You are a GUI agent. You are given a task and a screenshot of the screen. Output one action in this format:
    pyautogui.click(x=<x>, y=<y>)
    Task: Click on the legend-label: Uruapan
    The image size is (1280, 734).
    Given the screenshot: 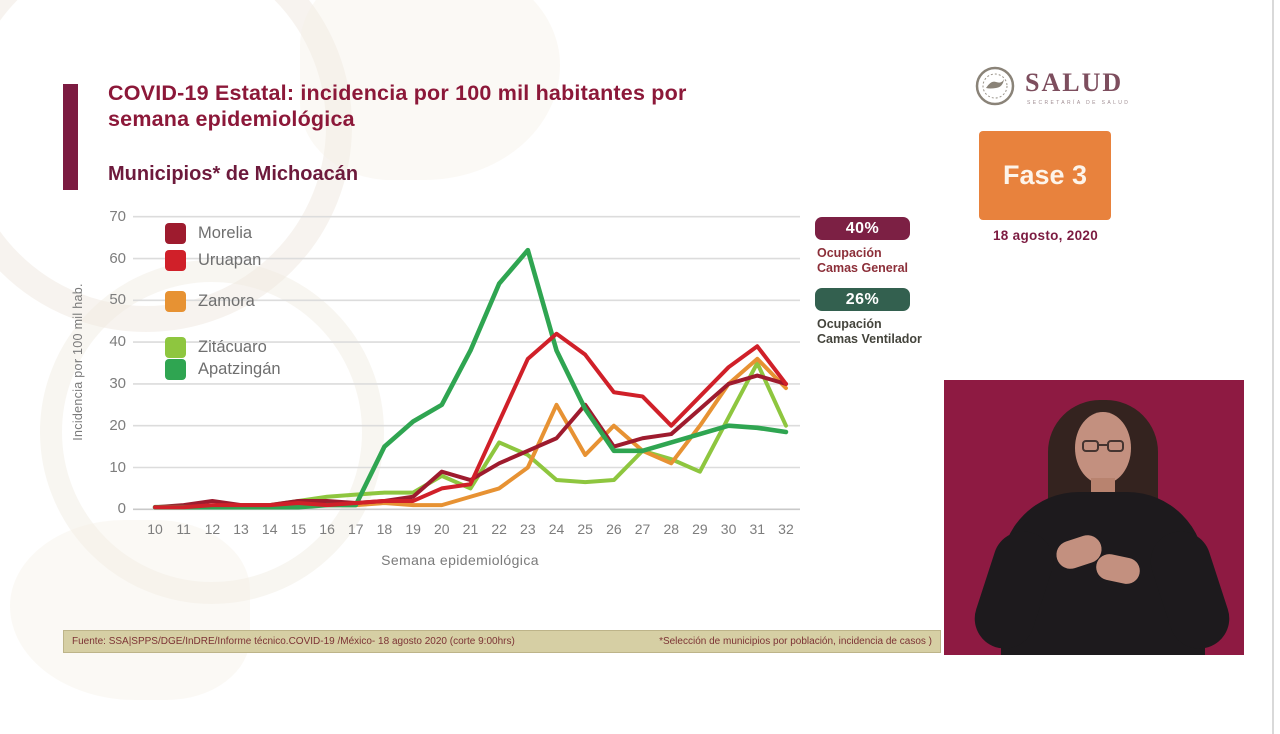 What is the action you would take?
    pyautogui.click(x=230, y=259)
    